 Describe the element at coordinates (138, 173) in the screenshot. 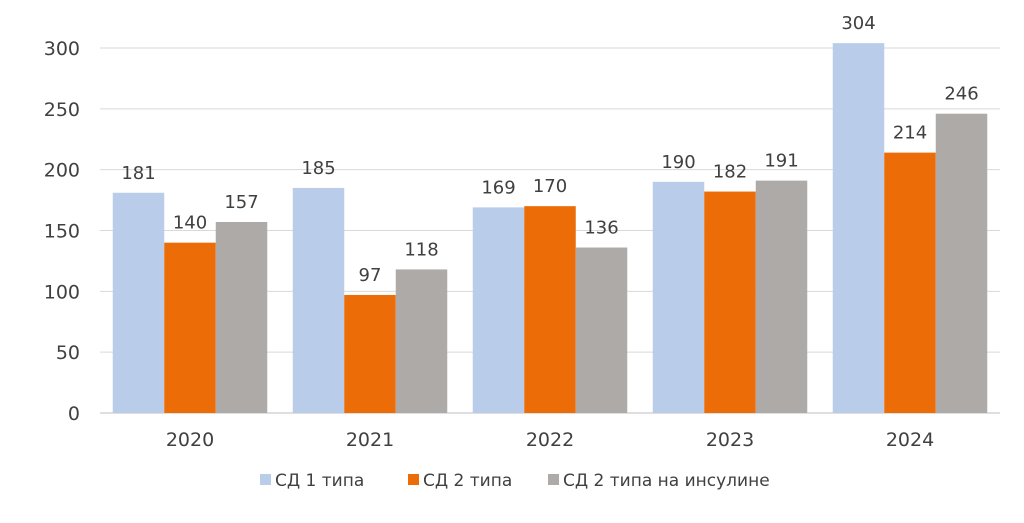

I see `data-label: 181` at that location.